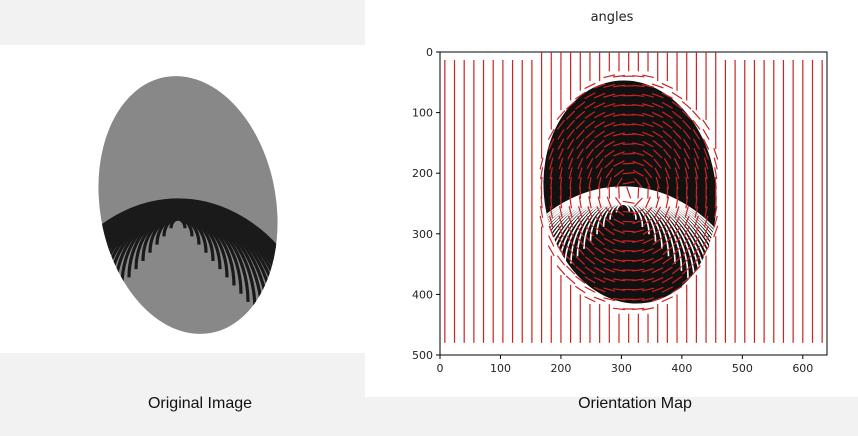 The height and width of the screenshot is (436, 858). Describe the element at coordinates (560, 368) in the screenshot. I see `x-tick-label: 200` at that location.